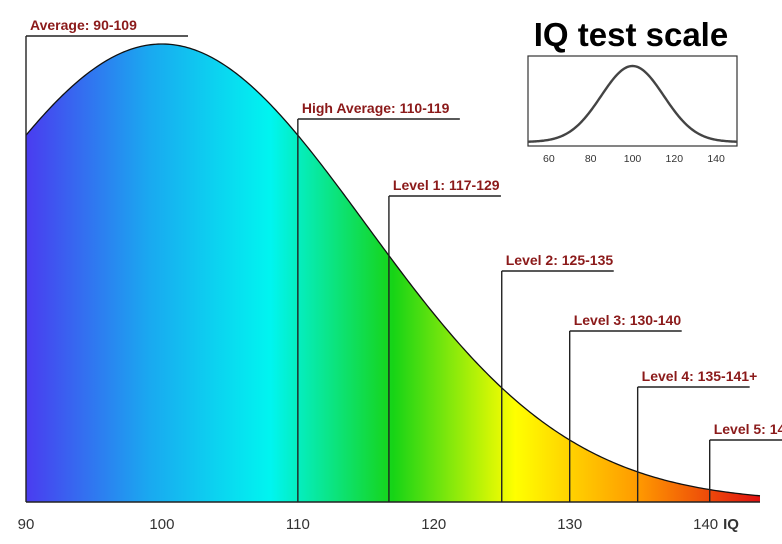 The width and height of the screenshot is (782, 544). What do you see at coordinates (298, 524) in the screenshot?
I see `x-tick-label: 110` at bounding box center [298, 524].